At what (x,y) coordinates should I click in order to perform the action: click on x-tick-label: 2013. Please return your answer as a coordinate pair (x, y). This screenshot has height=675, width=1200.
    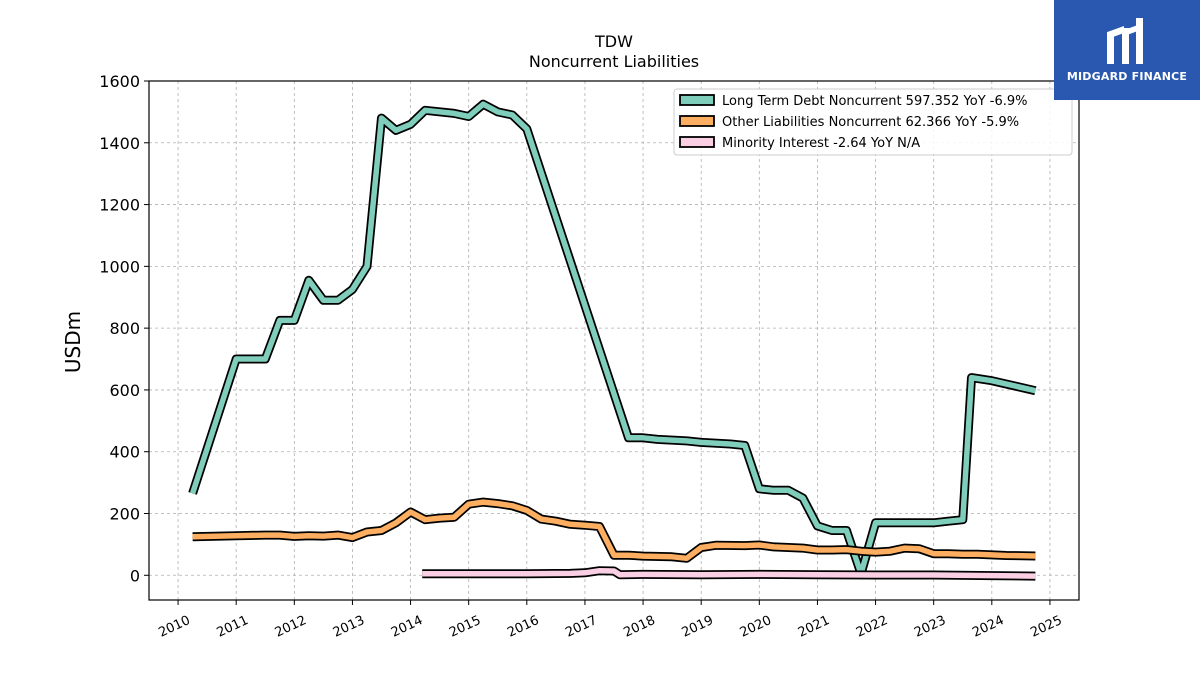
    Looking at the image, I should click on (349, 627).